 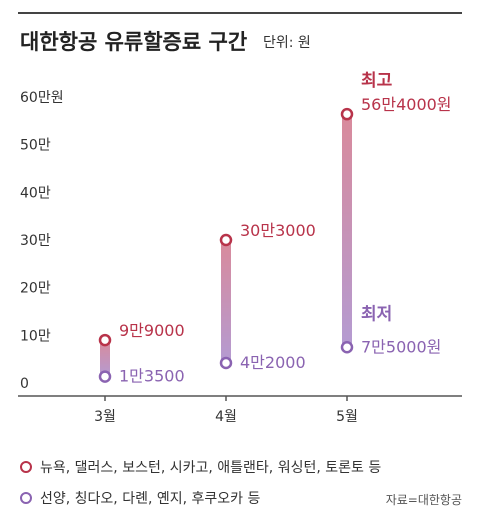 I want to click on max-value-label: 9만9000, so click(x=152, y=330).